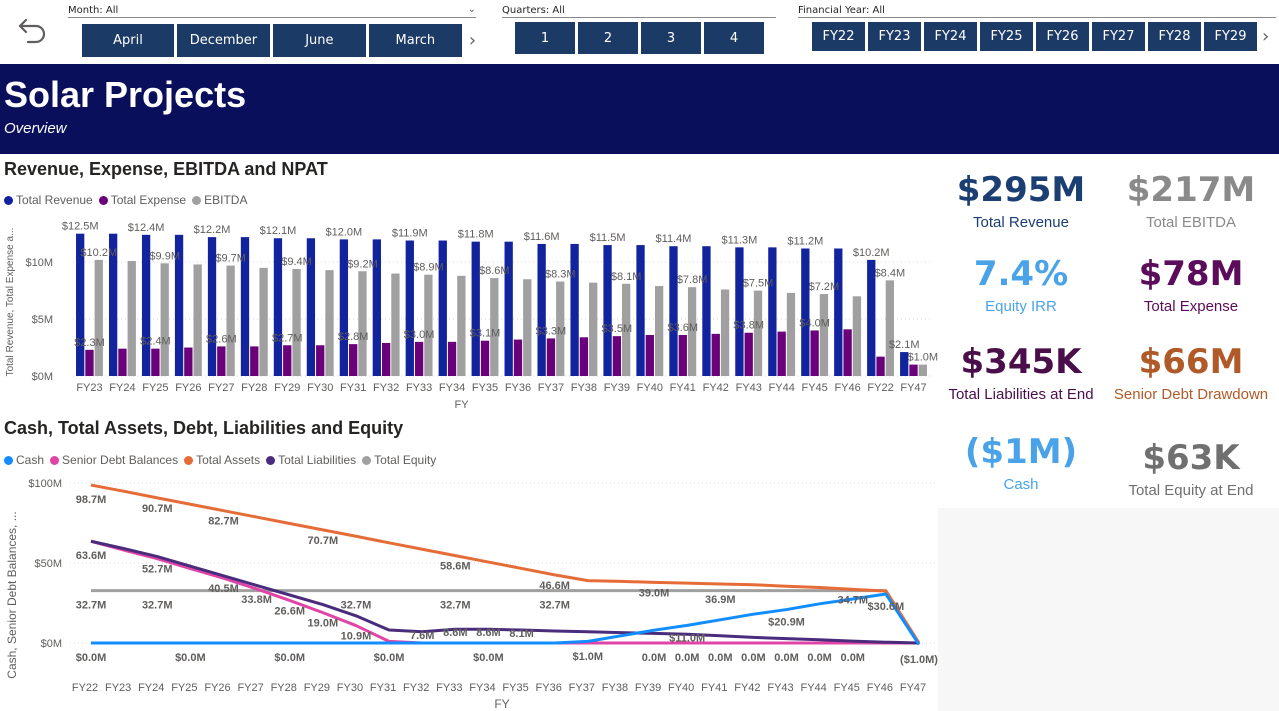  What do you see at coordinates (419, 335) in the screenshot?
I see `data-label: $3.0M` at bounding box center [419, 335].